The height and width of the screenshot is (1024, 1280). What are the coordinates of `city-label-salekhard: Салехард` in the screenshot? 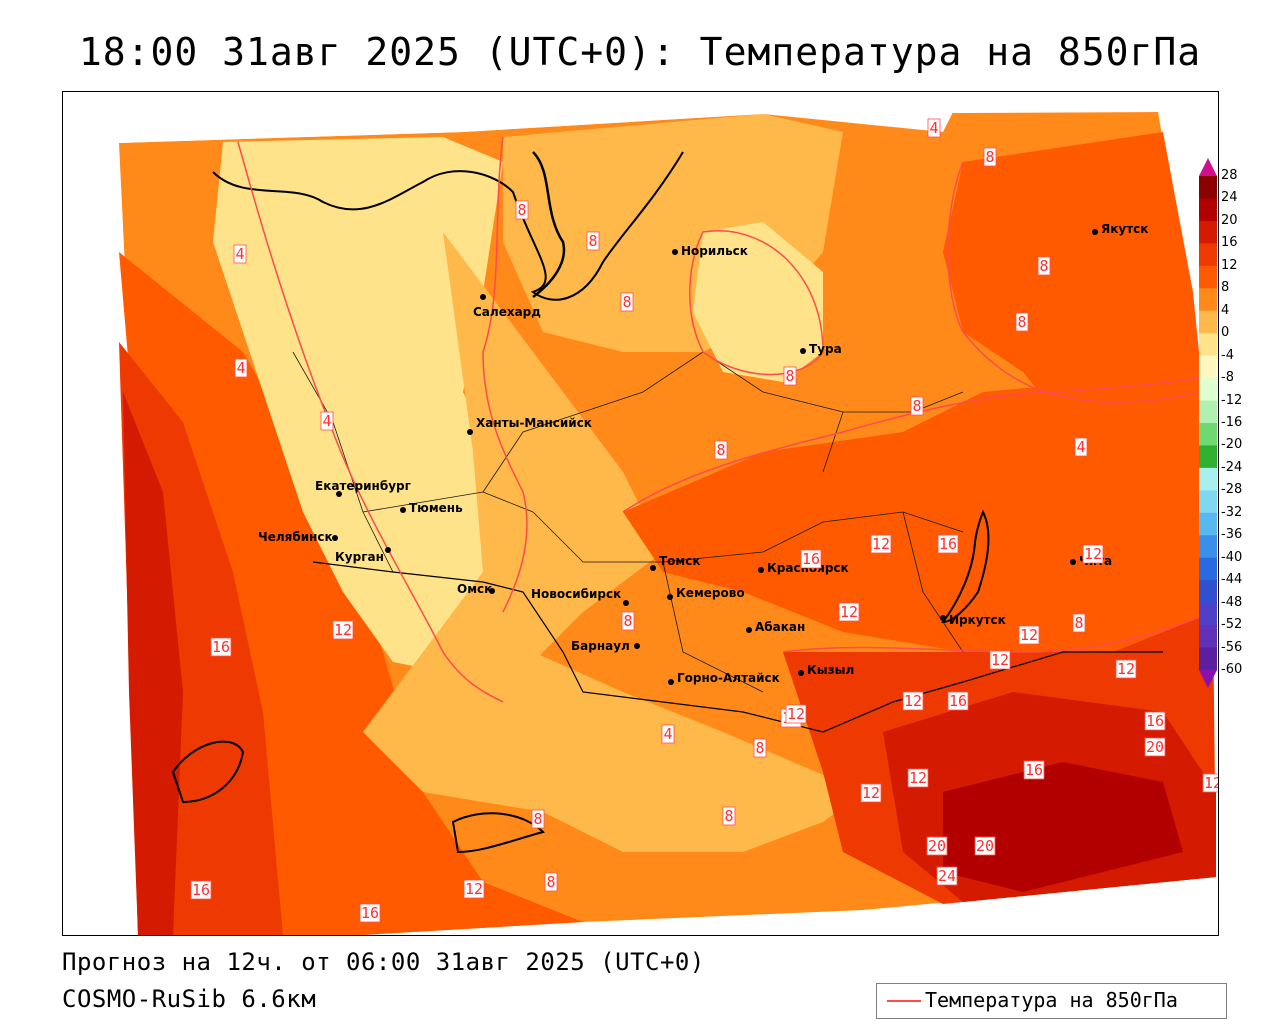 It's located at (507, 312).